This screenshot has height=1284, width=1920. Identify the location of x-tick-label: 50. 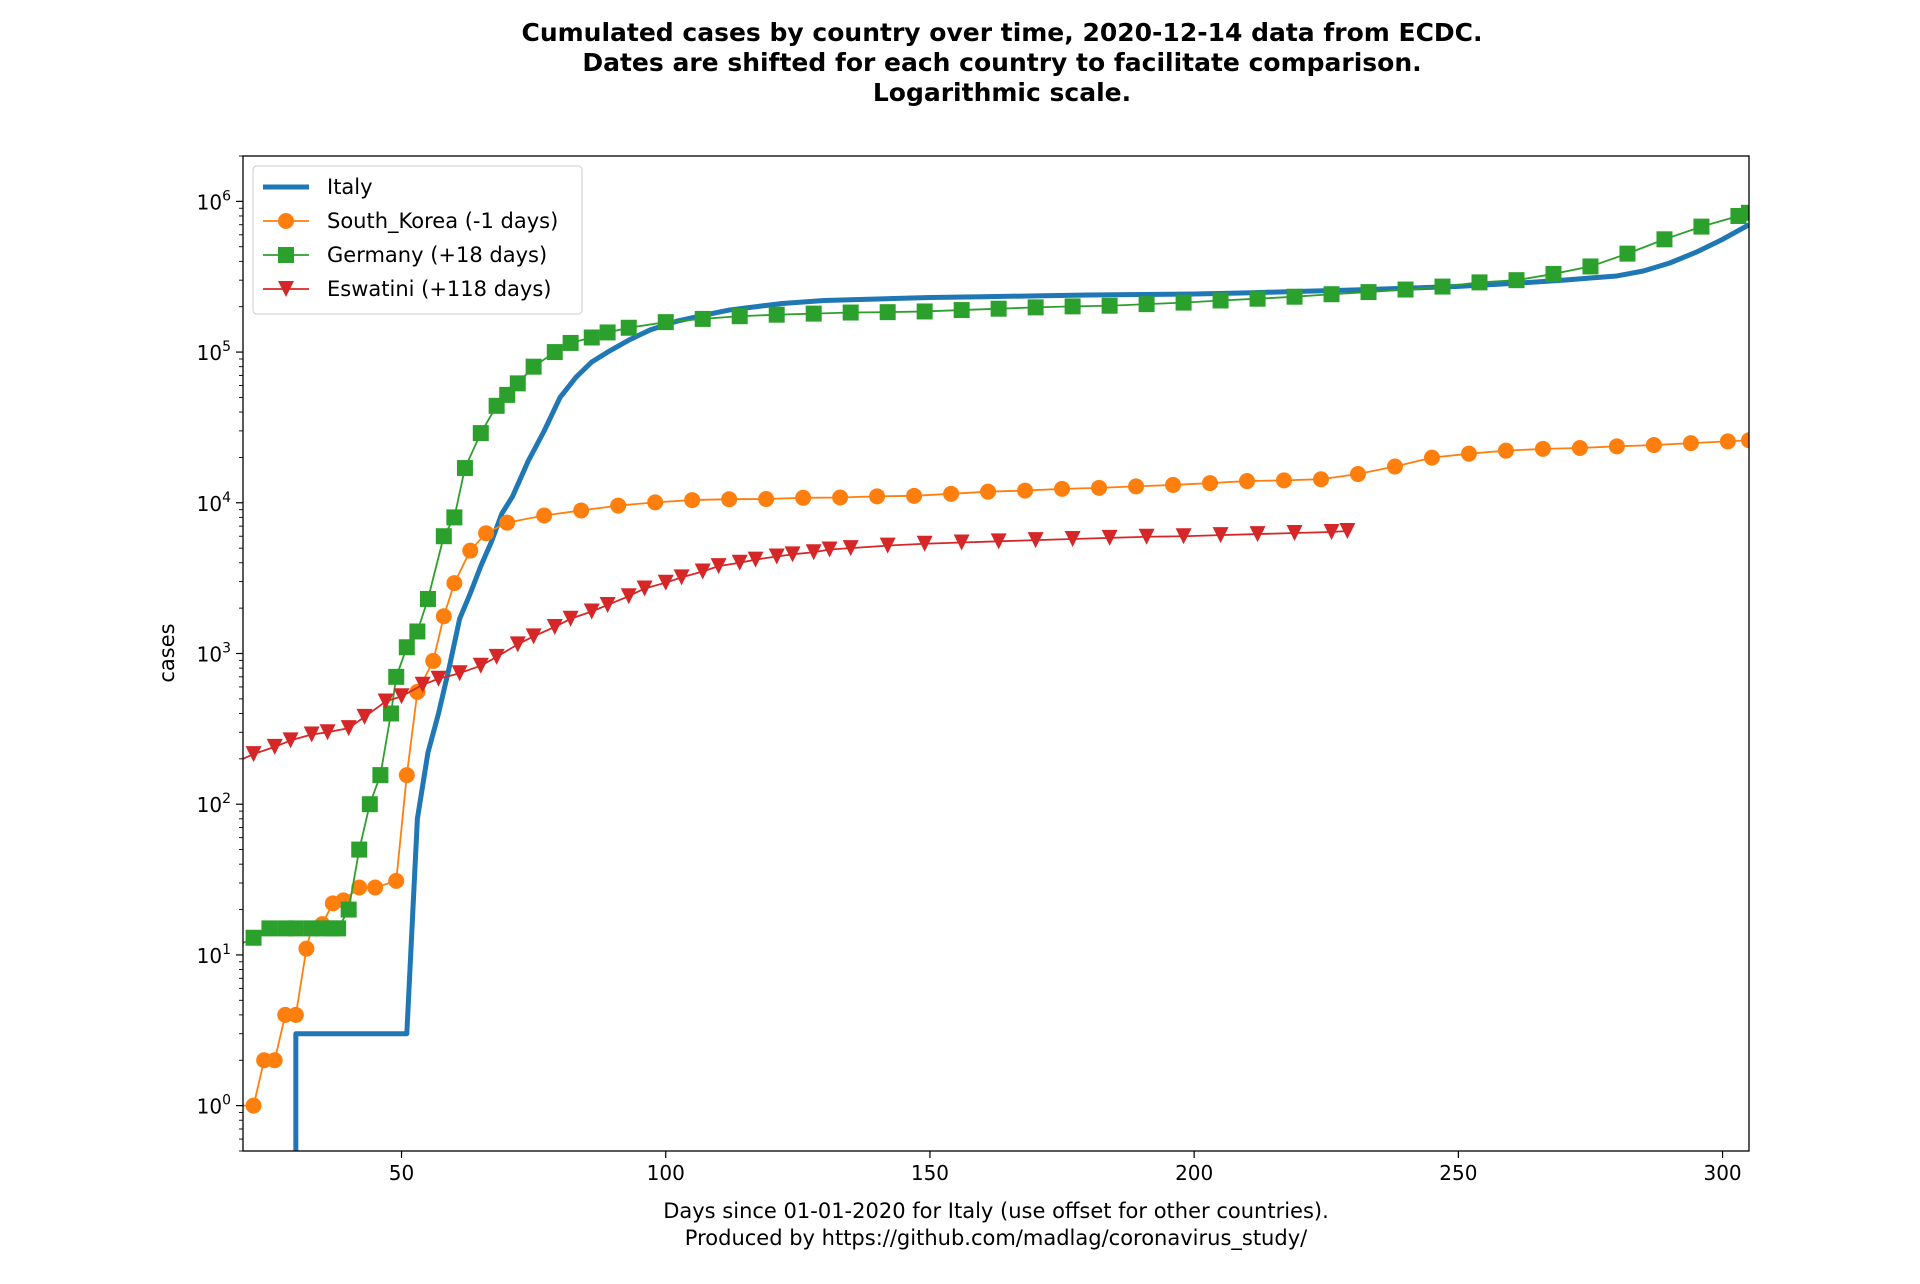
(401, 1173).